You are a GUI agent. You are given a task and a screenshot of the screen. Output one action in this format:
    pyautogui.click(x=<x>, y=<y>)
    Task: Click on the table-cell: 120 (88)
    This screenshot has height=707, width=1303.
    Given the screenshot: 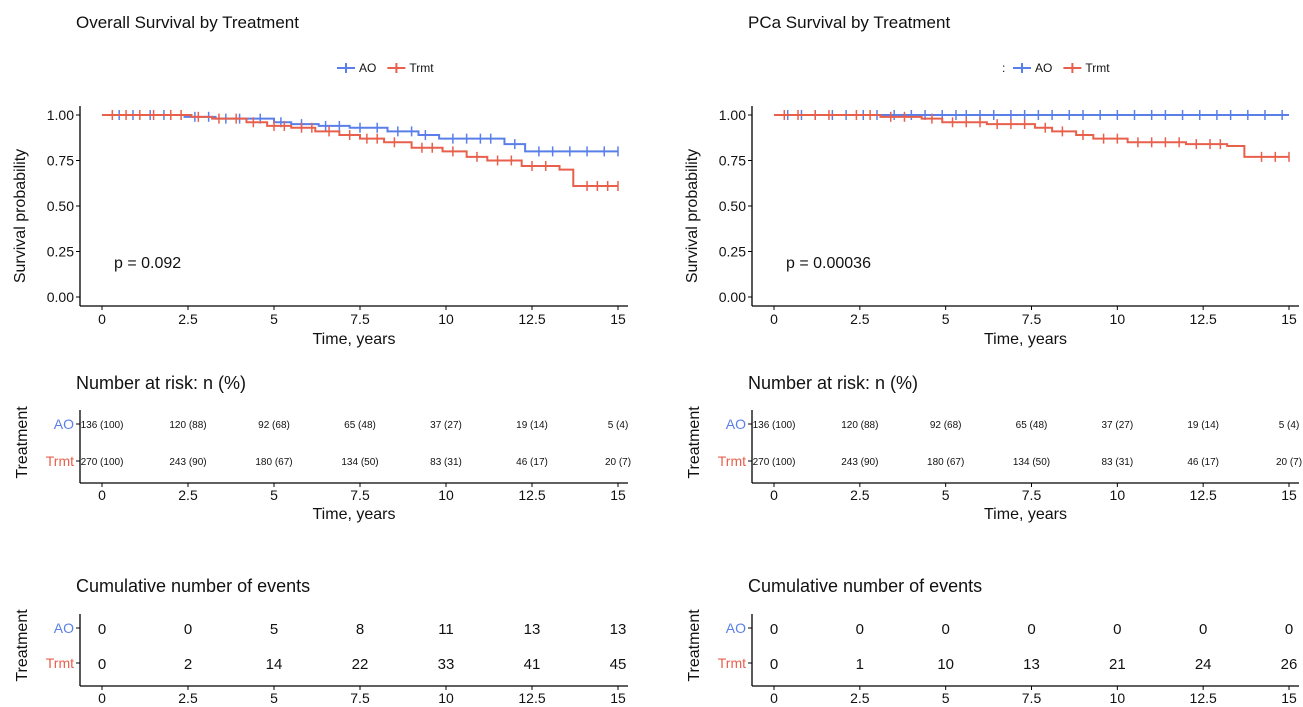 What is the action you would take?
    pyautogui.click(x=187, y=425)
    